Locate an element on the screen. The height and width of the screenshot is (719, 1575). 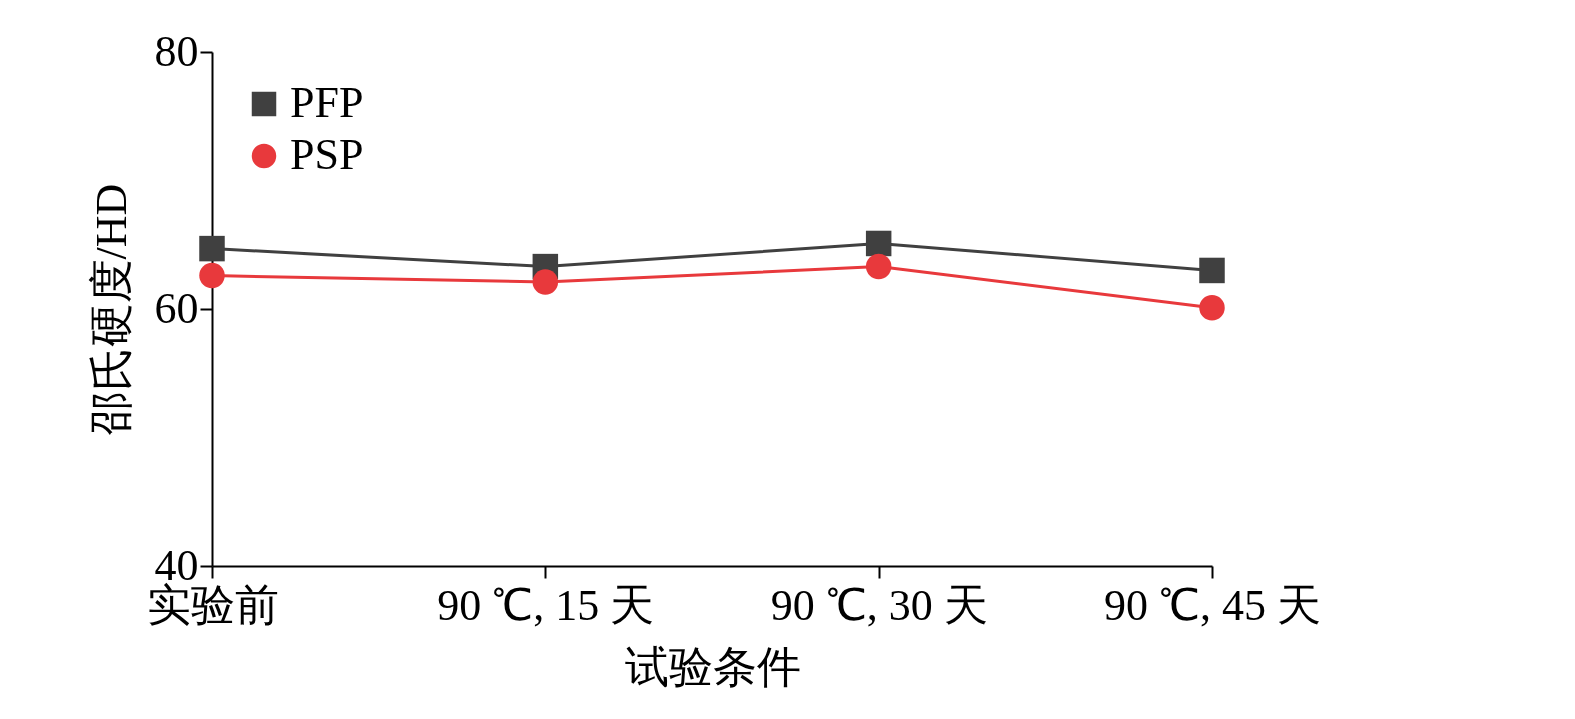
legend-label: PFP is located at coordinates (327, 102).